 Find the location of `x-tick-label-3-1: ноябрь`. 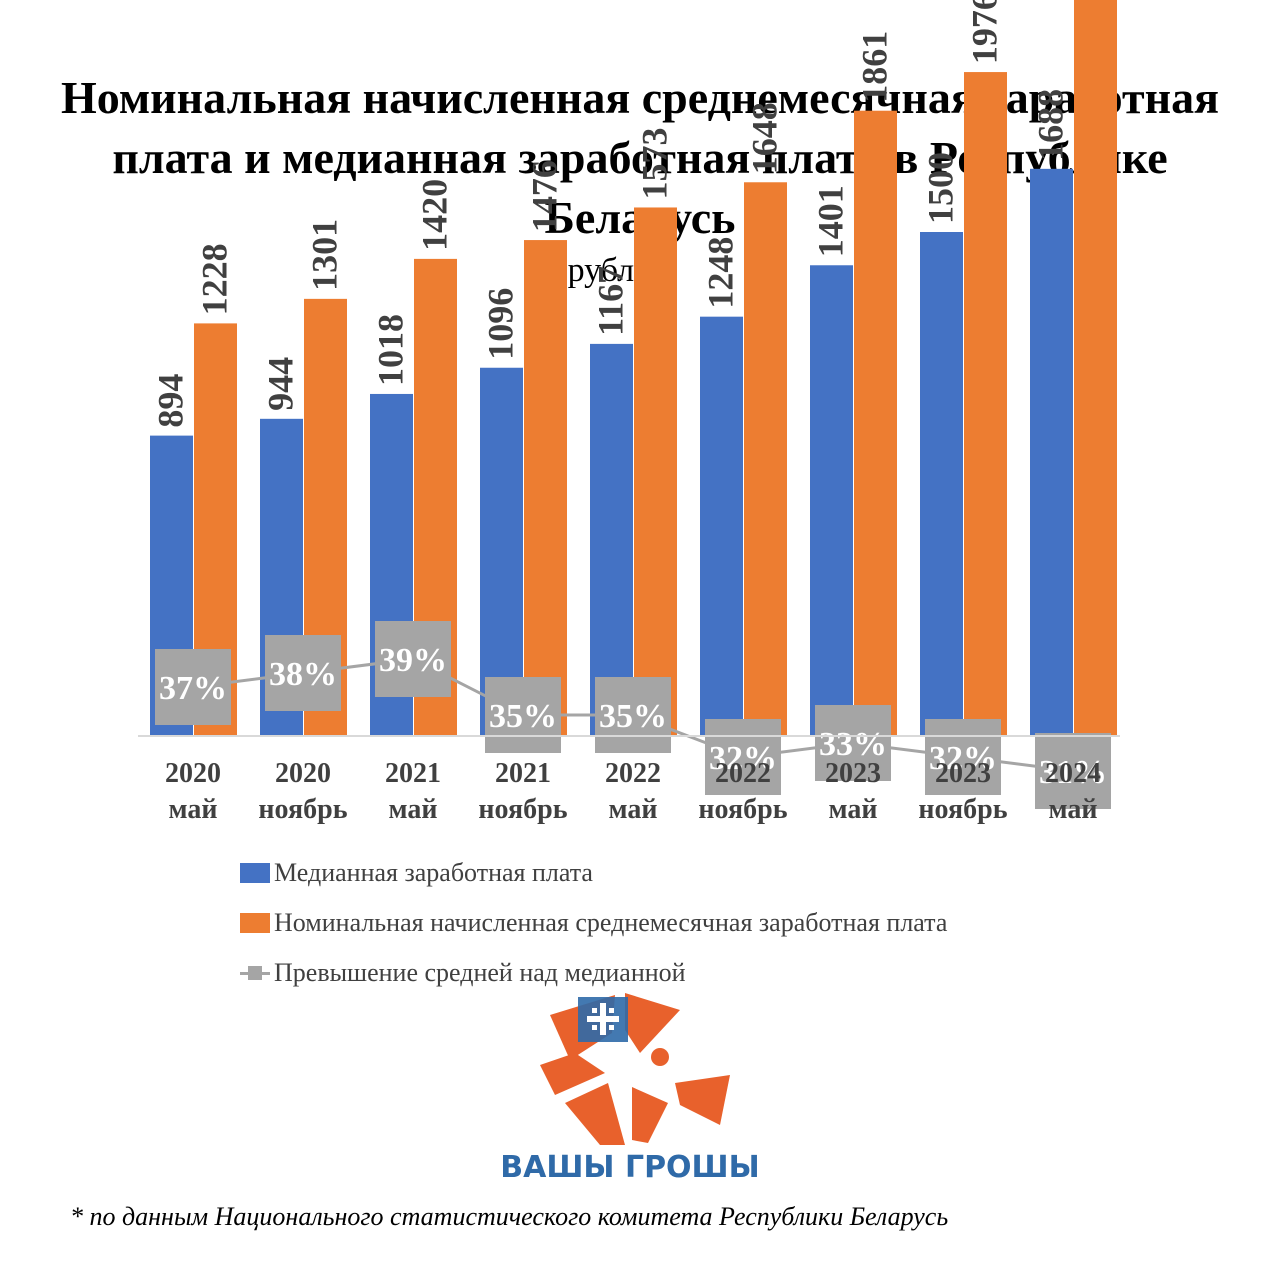

x-tick-label-3-1: ноябрь is located at coordinates (522, 809).